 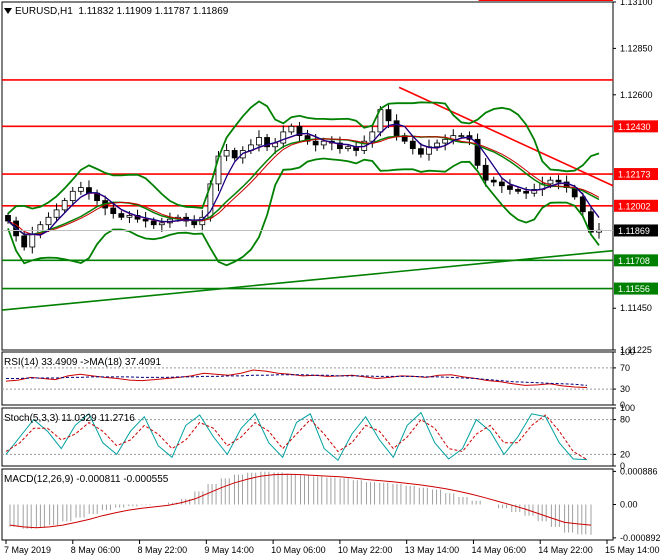 What do you see at coordinates (229, 550) in the screenshot?
I see `x-tick-label: 9 May 14:00` at bounding box center [229, 550].